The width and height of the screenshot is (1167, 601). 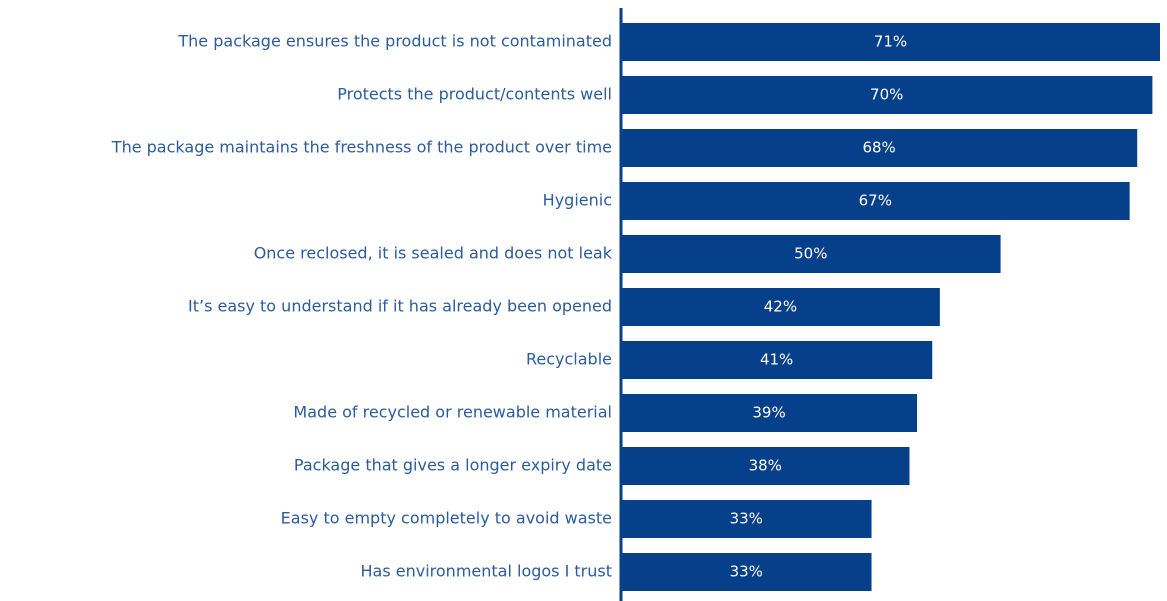 I want to click on value-label: 39%, so click(x=768, y=413).